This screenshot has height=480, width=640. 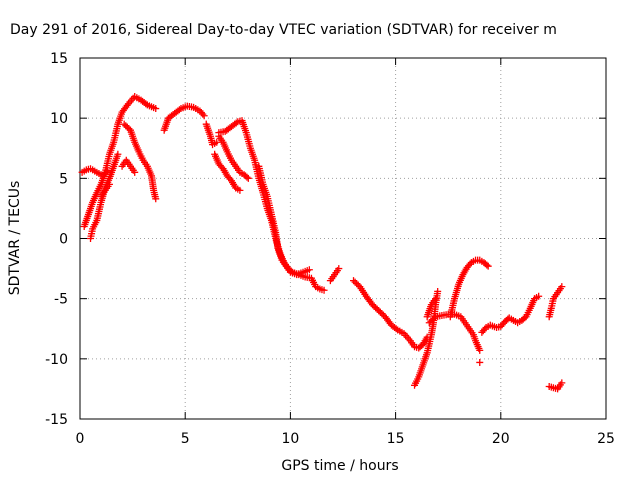 I want to click on x-tick-label: 20, so click(x=501, y=439).